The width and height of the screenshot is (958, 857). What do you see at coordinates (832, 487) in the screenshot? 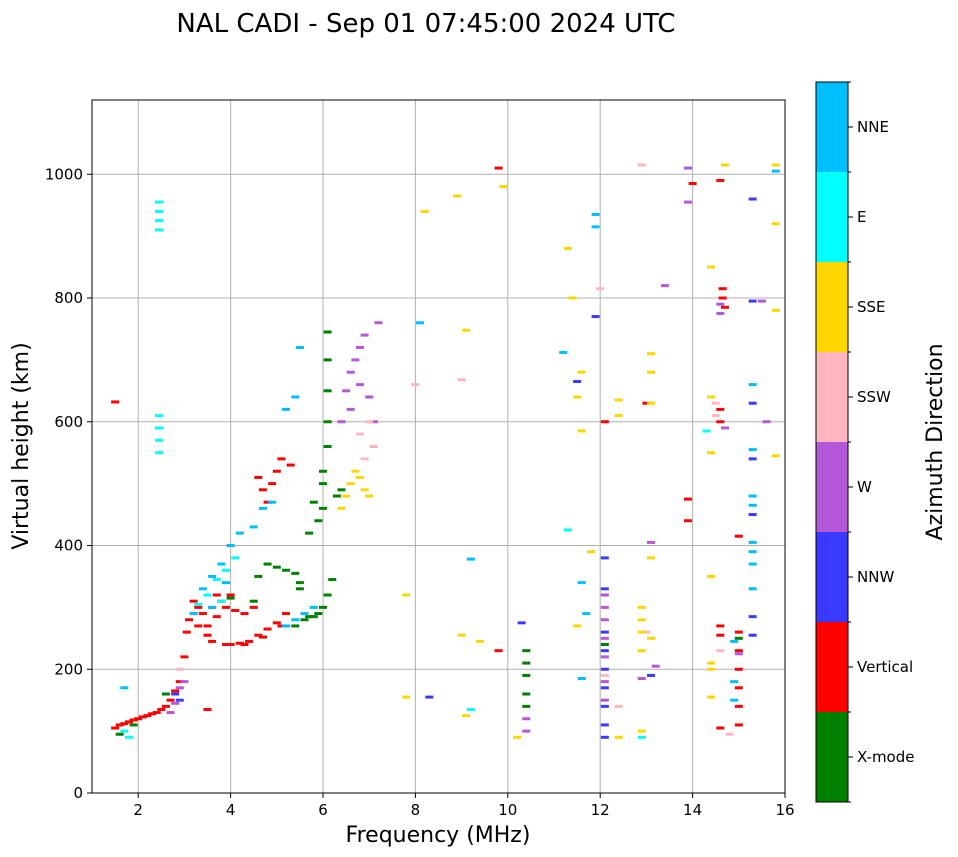
I see `colorbar-swatch-w` at bounding box center [832, 487].